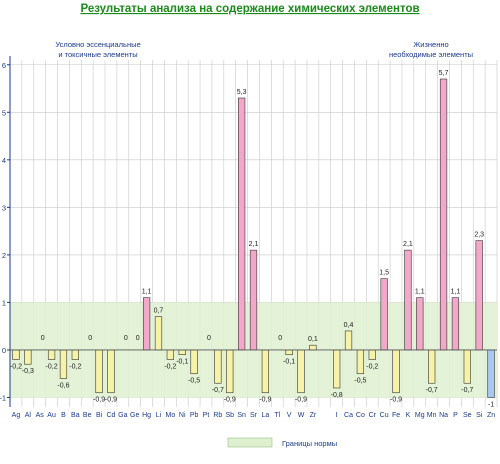  What do you see at coordinates (99, 371) in the screenshot?
I see `bar-Bi` at bounding box center [99, 371].